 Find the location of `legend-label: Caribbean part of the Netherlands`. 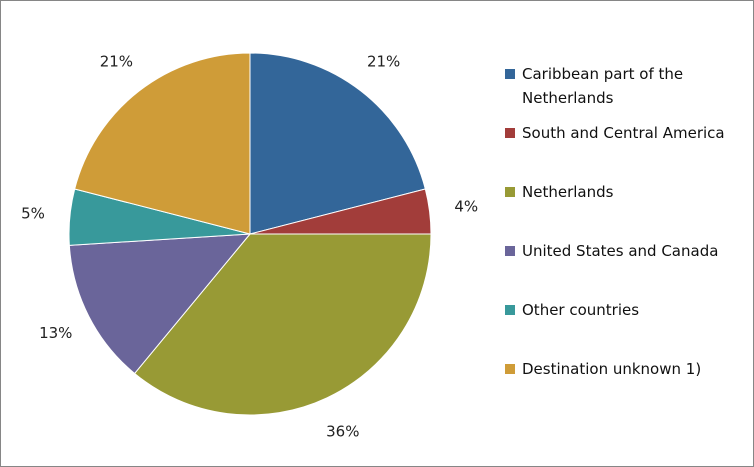

legend-label: Caribbean part of the Netherlands is located at coordinates (603, 86).